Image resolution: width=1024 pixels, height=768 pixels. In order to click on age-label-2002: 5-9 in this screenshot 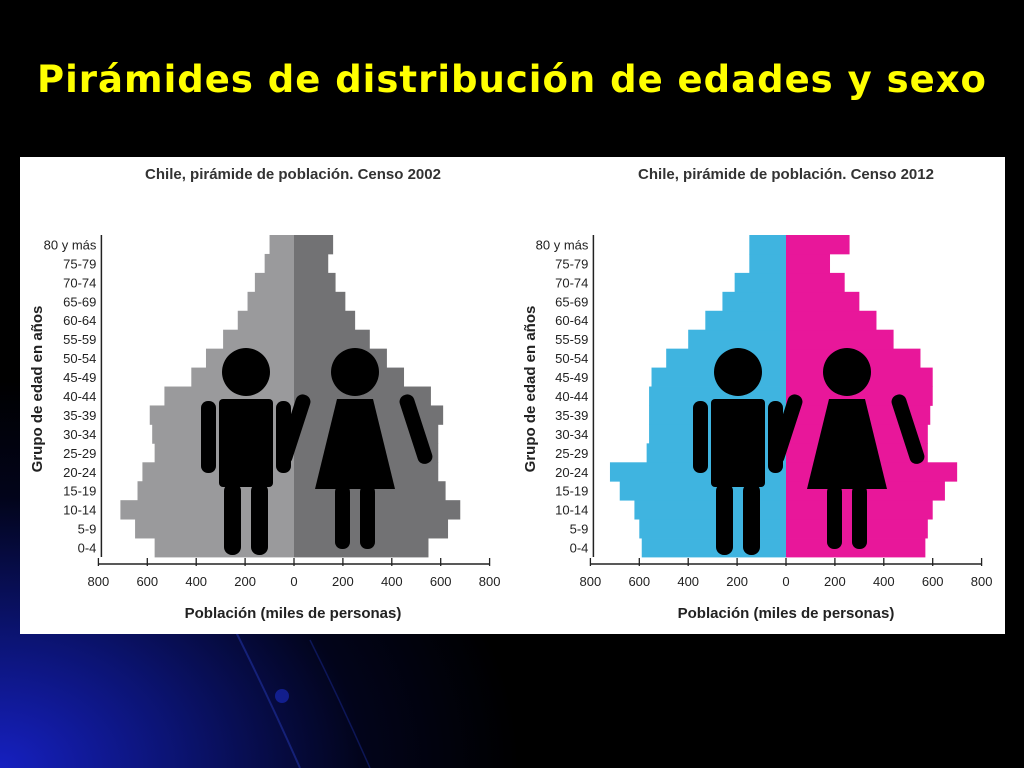, I will do `click(87, 529)`.